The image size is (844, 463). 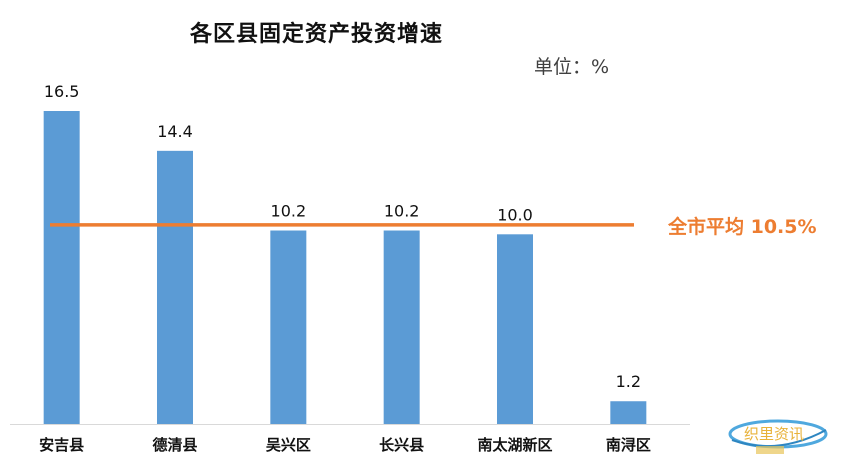 I want to click on x-tick-label: 德清县, so click(x=174, y=445).